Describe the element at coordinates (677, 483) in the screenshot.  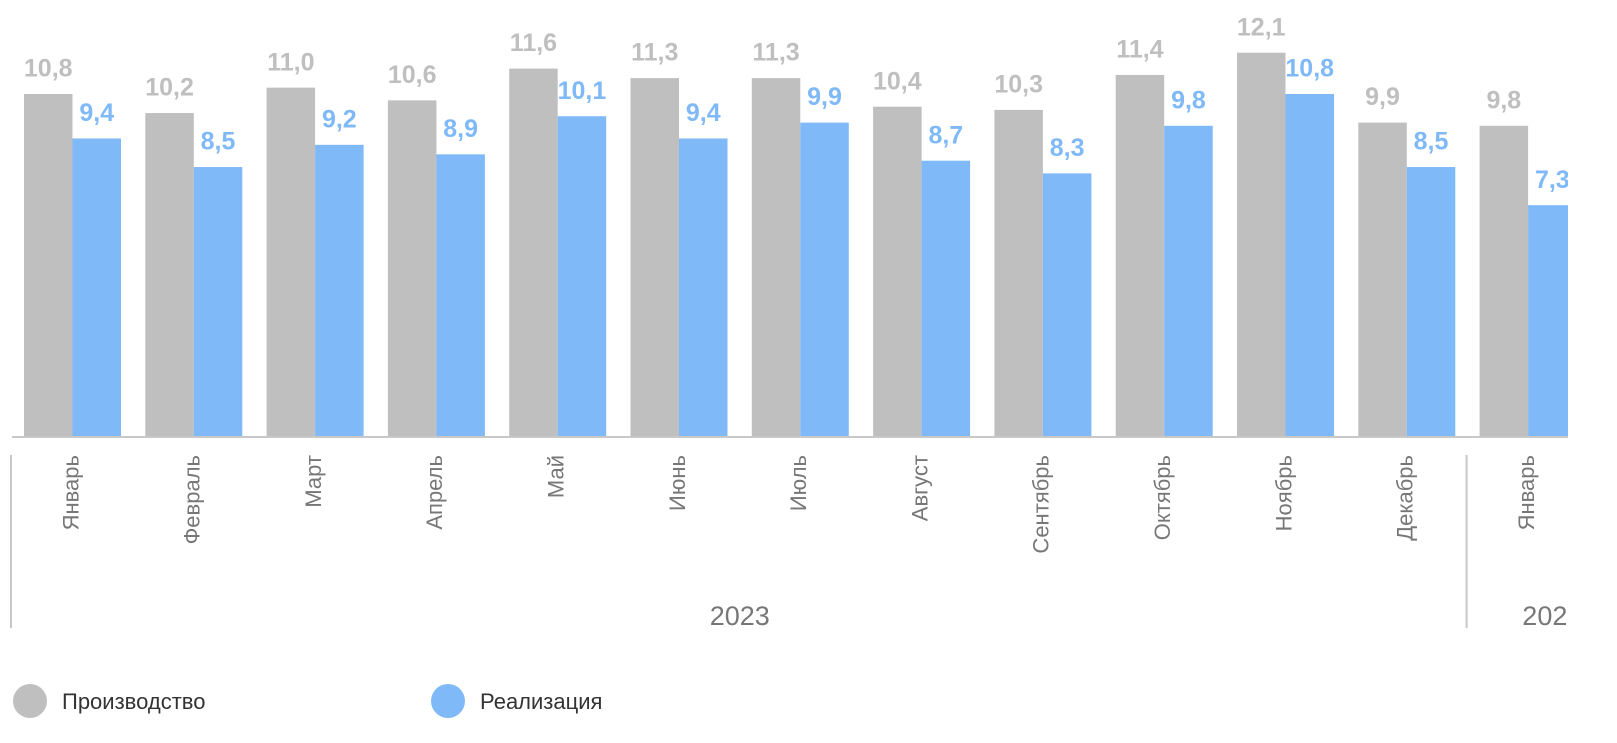
I see `x-tick-label: Июнь` at that location.